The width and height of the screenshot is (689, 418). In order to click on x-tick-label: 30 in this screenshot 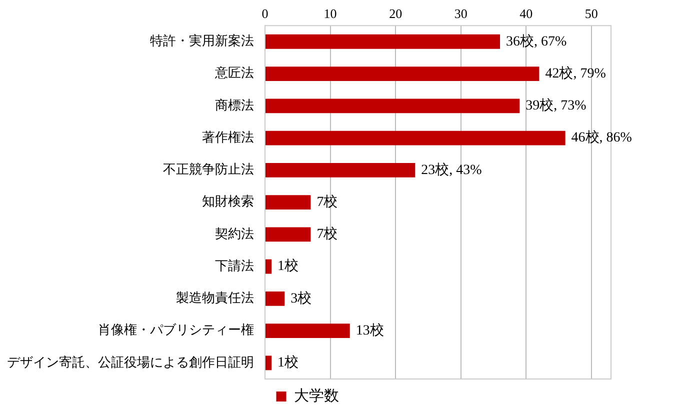, I will do `click(461, 14)`.